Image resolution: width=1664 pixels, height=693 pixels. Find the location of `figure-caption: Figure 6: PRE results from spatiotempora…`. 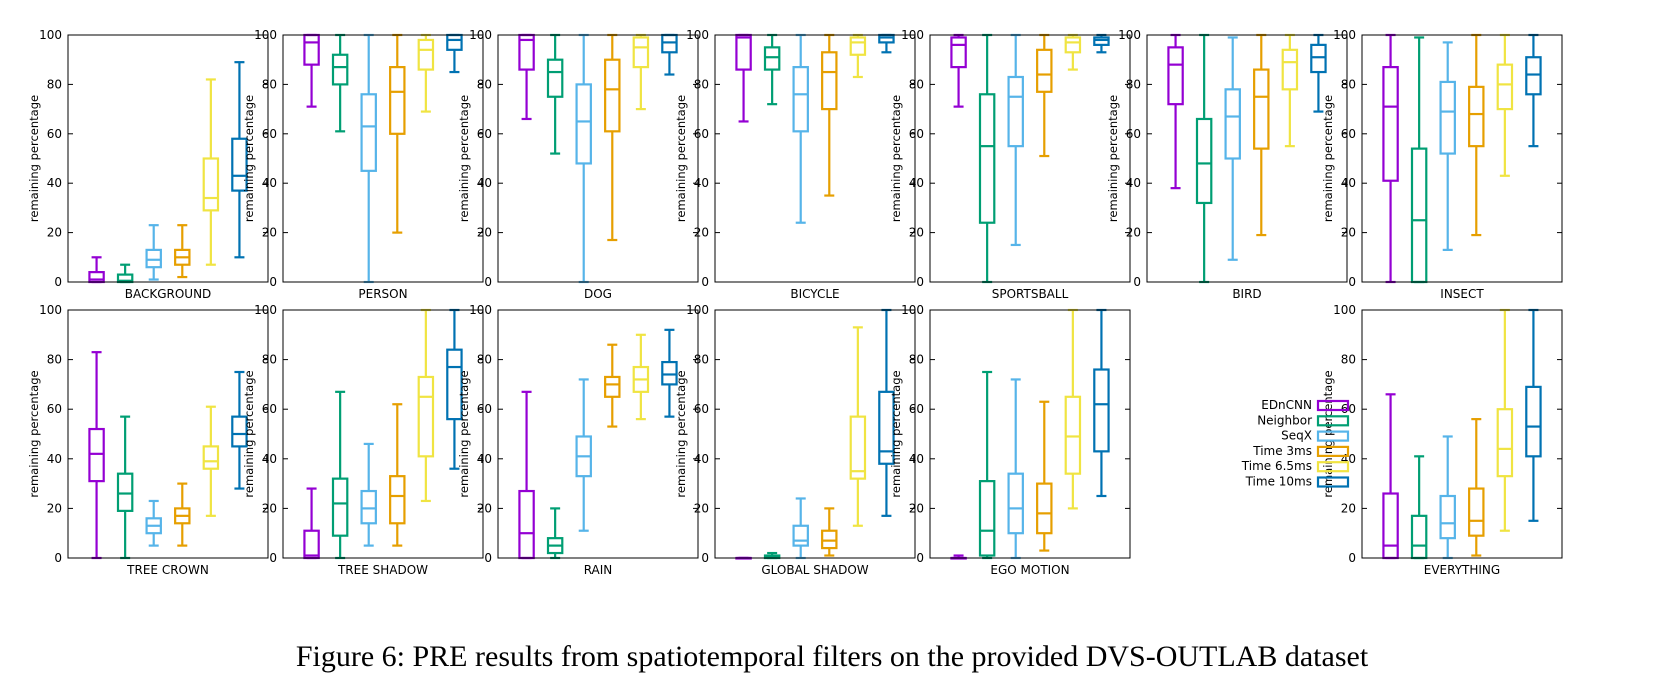

figure-caption: Figure 6: PRE results from spatiotempora… is located at coordinates (832, 656).